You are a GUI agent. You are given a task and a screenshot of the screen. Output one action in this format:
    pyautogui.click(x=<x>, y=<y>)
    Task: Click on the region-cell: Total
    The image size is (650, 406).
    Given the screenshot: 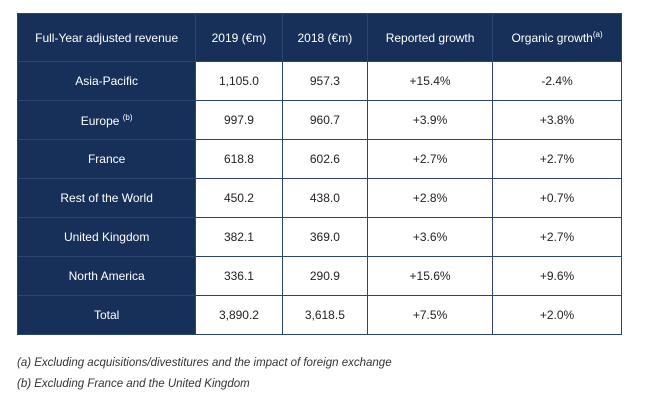 What is the action you would take?
    pyautogui.click(x=106, y=315)
    